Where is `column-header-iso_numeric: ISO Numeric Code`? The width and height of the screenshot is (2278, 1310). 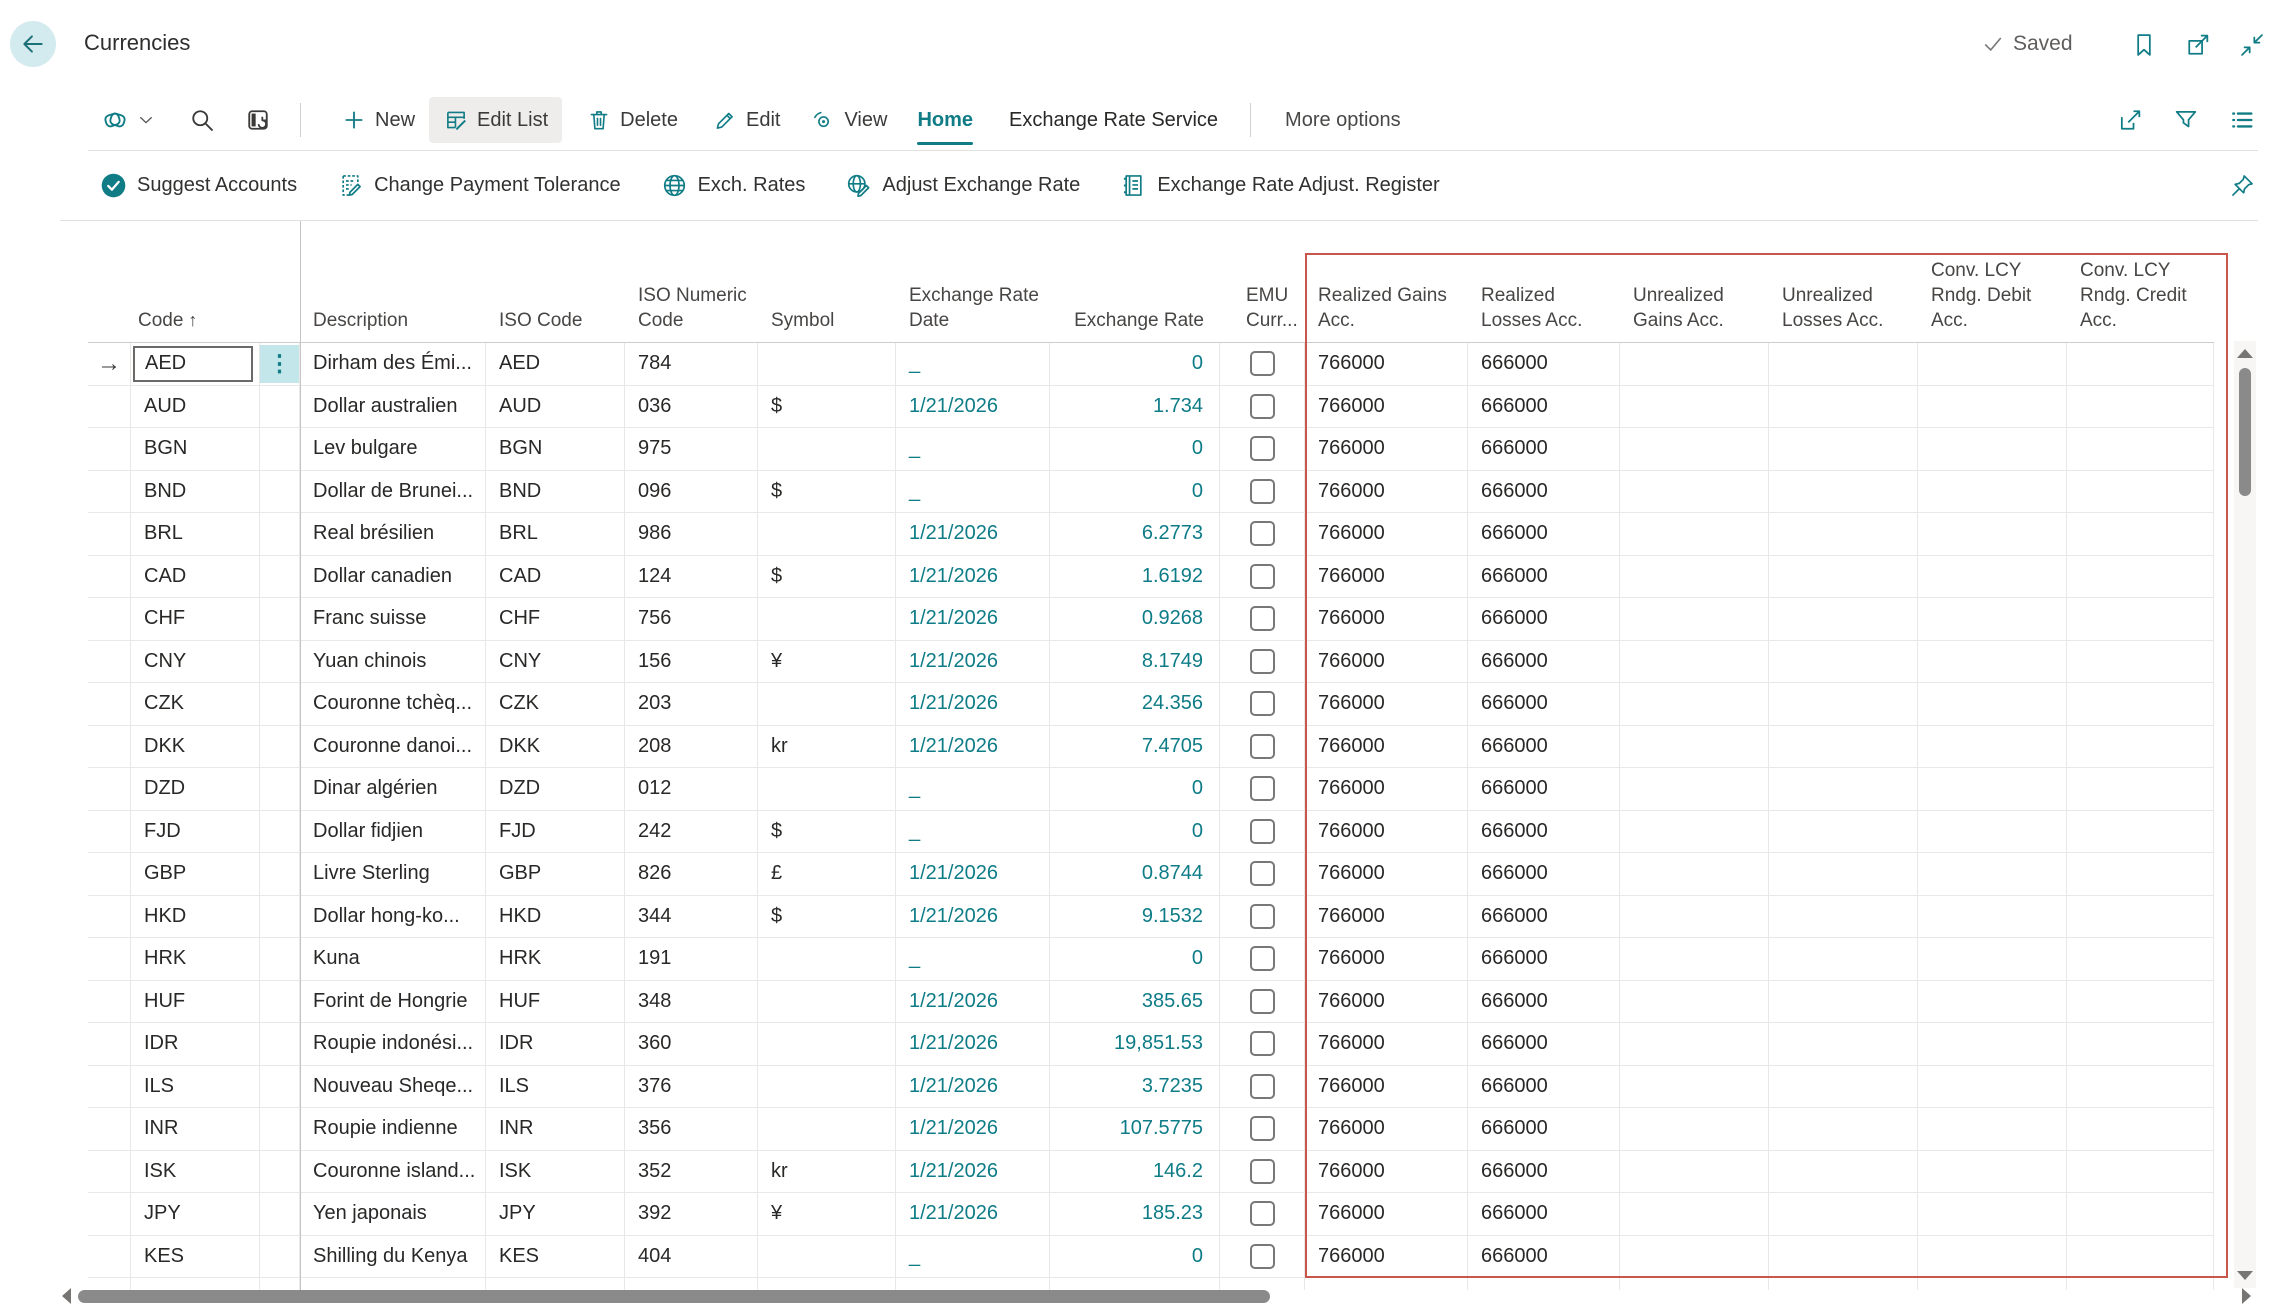
column-header-iso_numeric: ISO Numeric Code is located at coordinates (692, 308).